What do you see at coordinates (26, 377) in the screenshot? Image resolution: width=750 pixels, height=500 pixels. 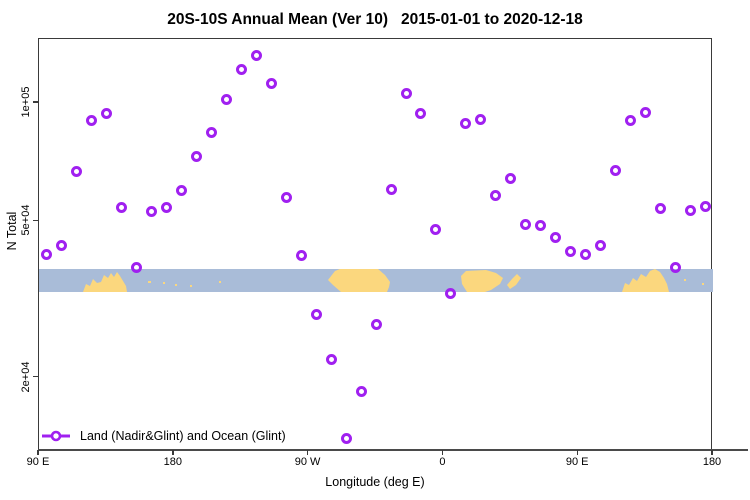 I see `y-tick-label: 2e+04` at bounding box center [26, 377].